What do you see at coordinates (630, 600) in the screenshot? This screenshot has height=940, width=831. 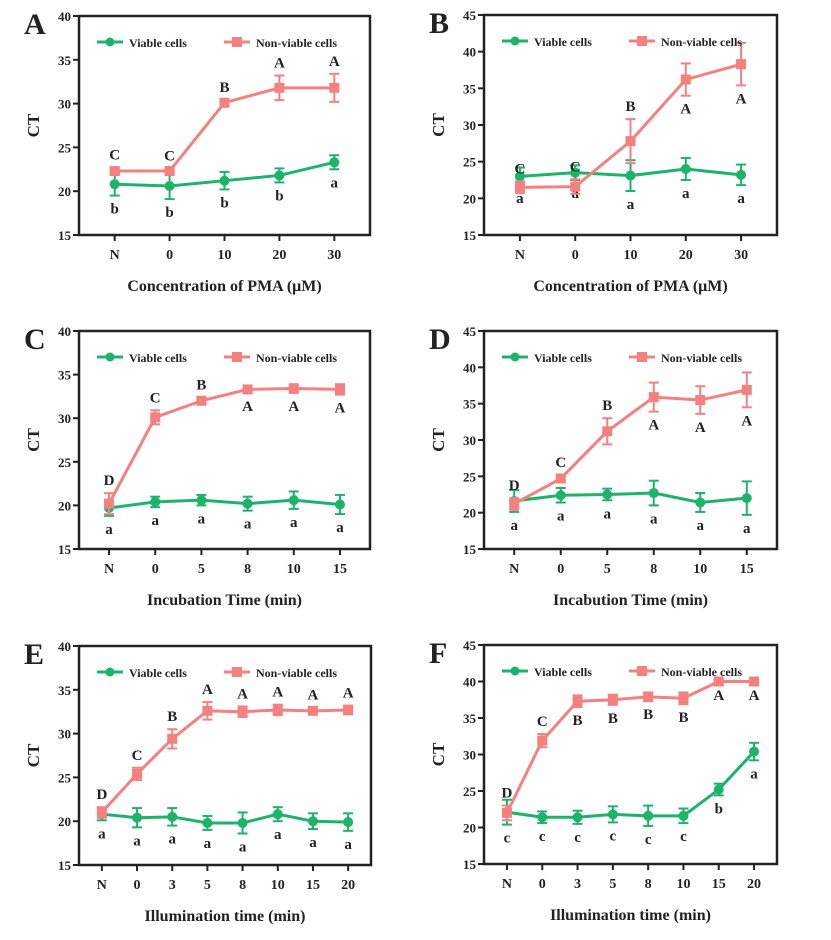 I see `x-axis-label: Incabution Time (min)` at bounding box center [630, 600].